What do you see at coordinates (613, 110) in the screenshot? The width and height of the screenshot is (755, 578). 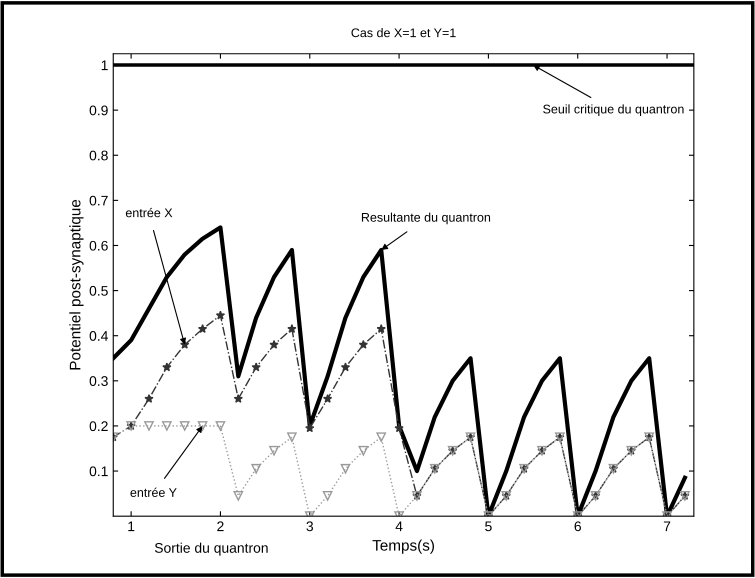 I see `annotation: Seuil critique du quantron` at bounding box center [613, 110].